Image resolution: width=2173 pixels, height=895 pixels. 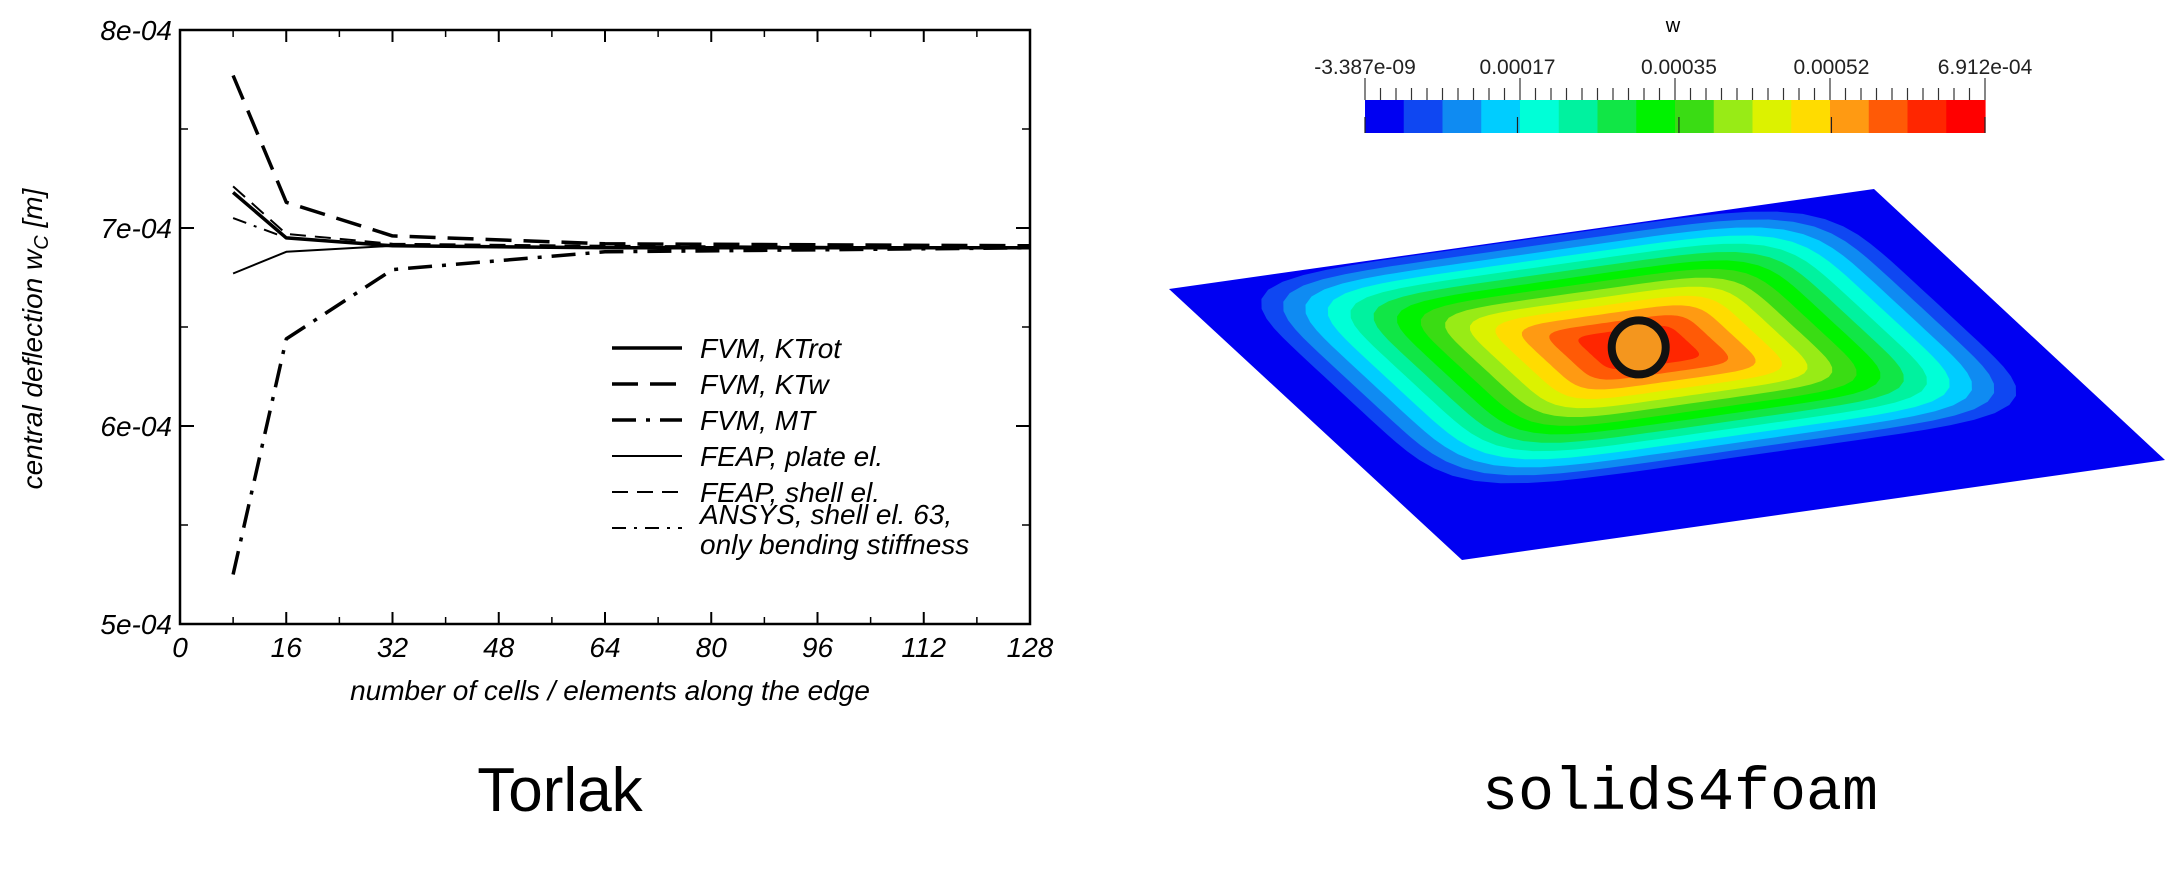 What do you see at coordinates (560, 790) in the screenshot?
I see `caption-left: Torlak` at bounding box center [560, 790].